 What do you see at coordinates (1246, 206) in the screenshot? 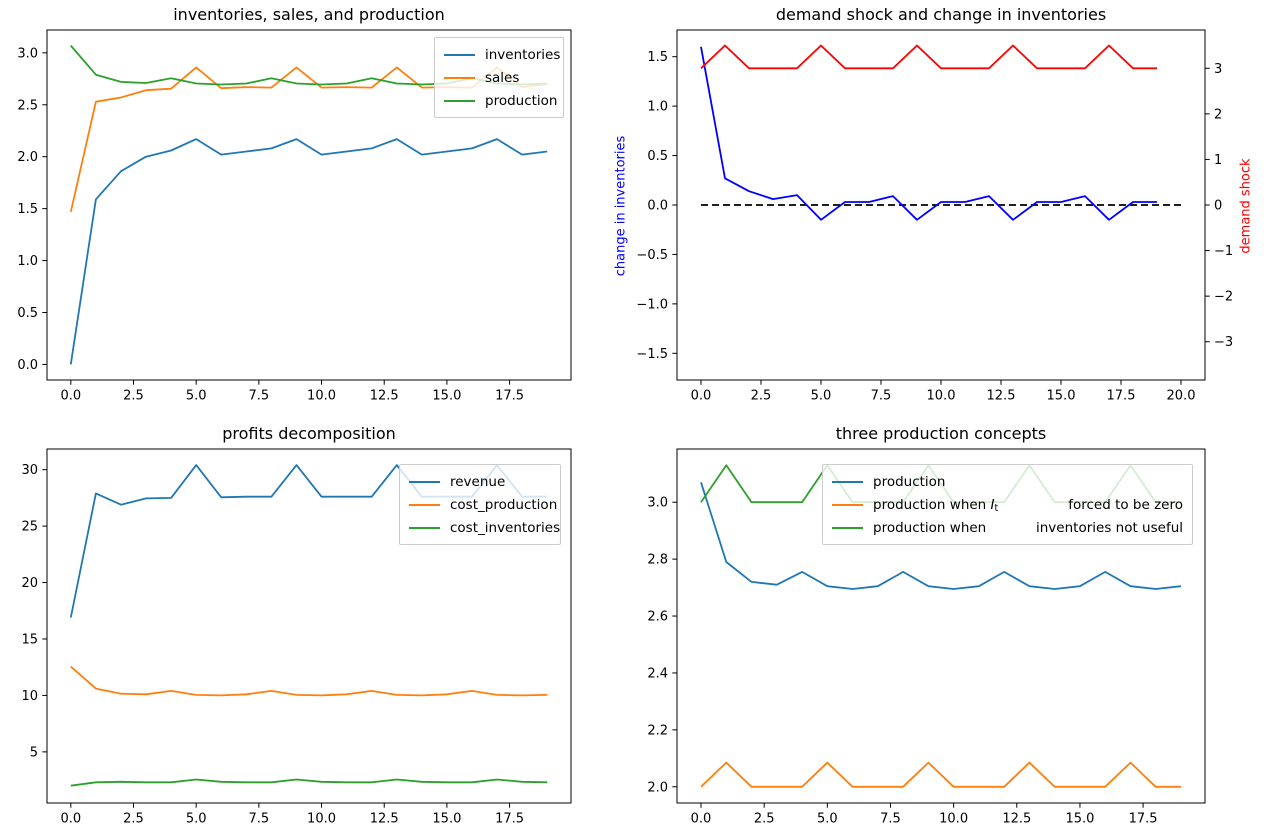
I see `ylabel-demand-shock: demand shock` at bounding box center [1246, 206].